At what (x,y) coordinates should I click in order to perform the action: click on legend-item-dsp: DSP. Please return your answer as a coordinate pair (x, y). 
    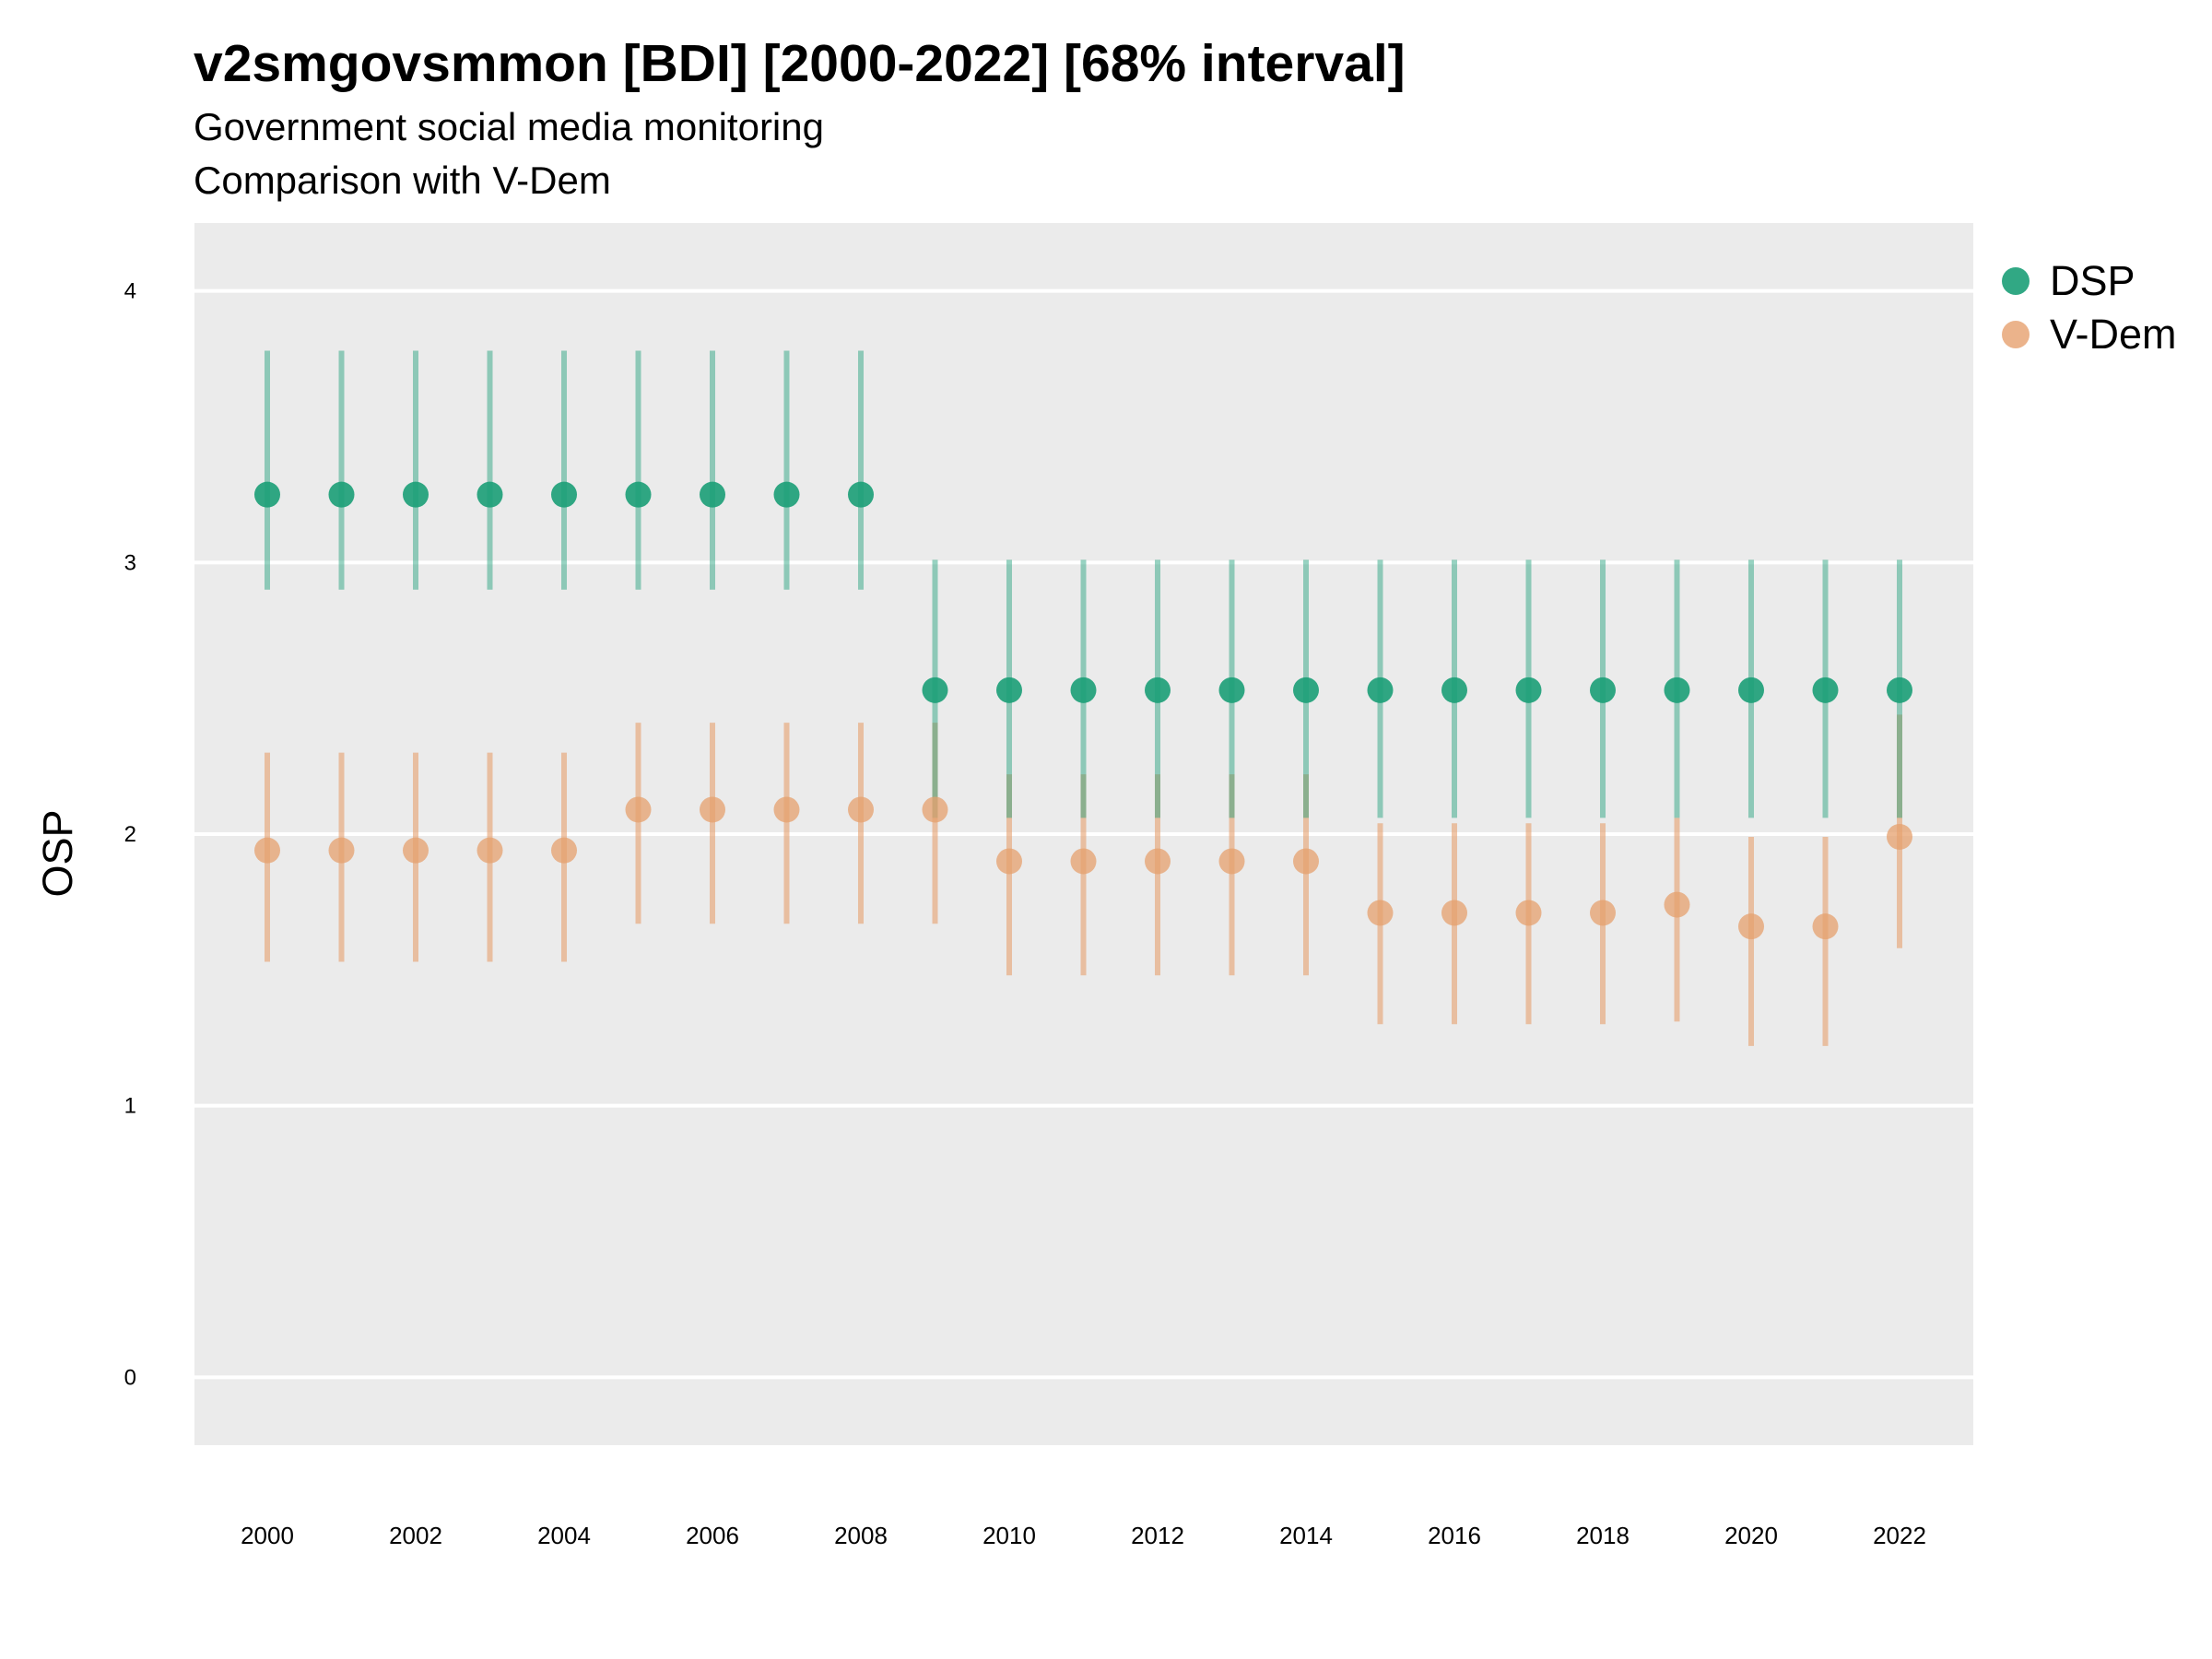
    Looking at the image, I should click on (2089, 281).